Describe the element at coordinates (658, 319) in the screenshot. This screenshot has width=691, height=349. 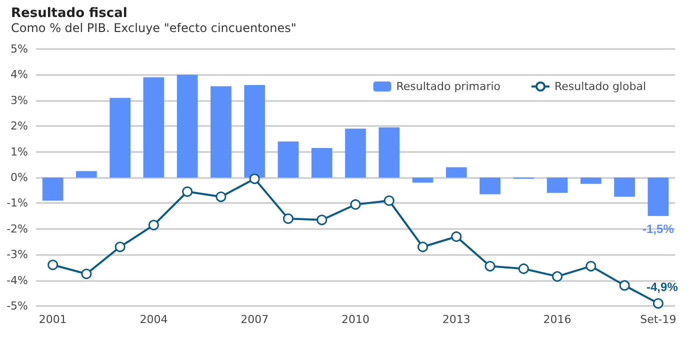
I see `x-tick-label: Set-19` at that location.